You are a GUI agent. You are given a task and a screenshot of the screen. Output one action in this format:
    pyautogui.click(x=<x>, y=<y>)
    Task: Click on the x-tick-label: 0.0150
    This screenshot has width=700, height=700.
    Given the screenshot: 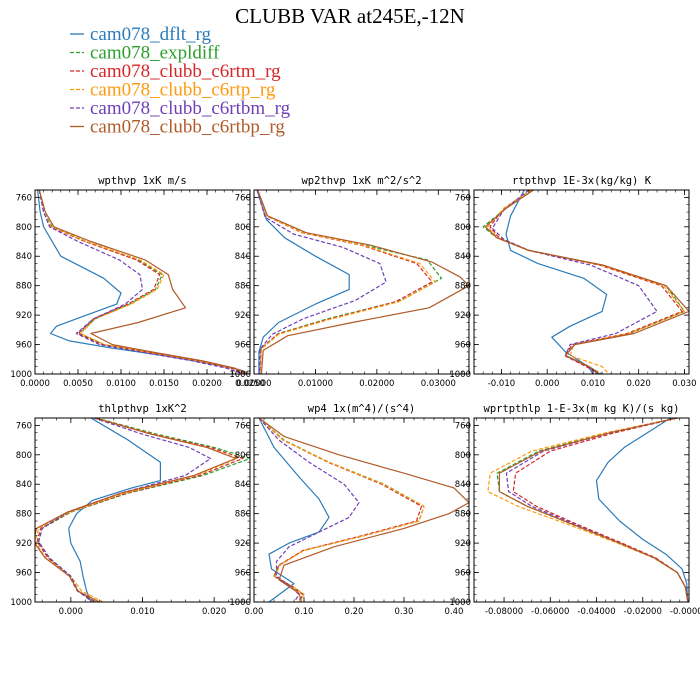 What is the action you would take?
    pyautogui.click(x=164, y=384)
    